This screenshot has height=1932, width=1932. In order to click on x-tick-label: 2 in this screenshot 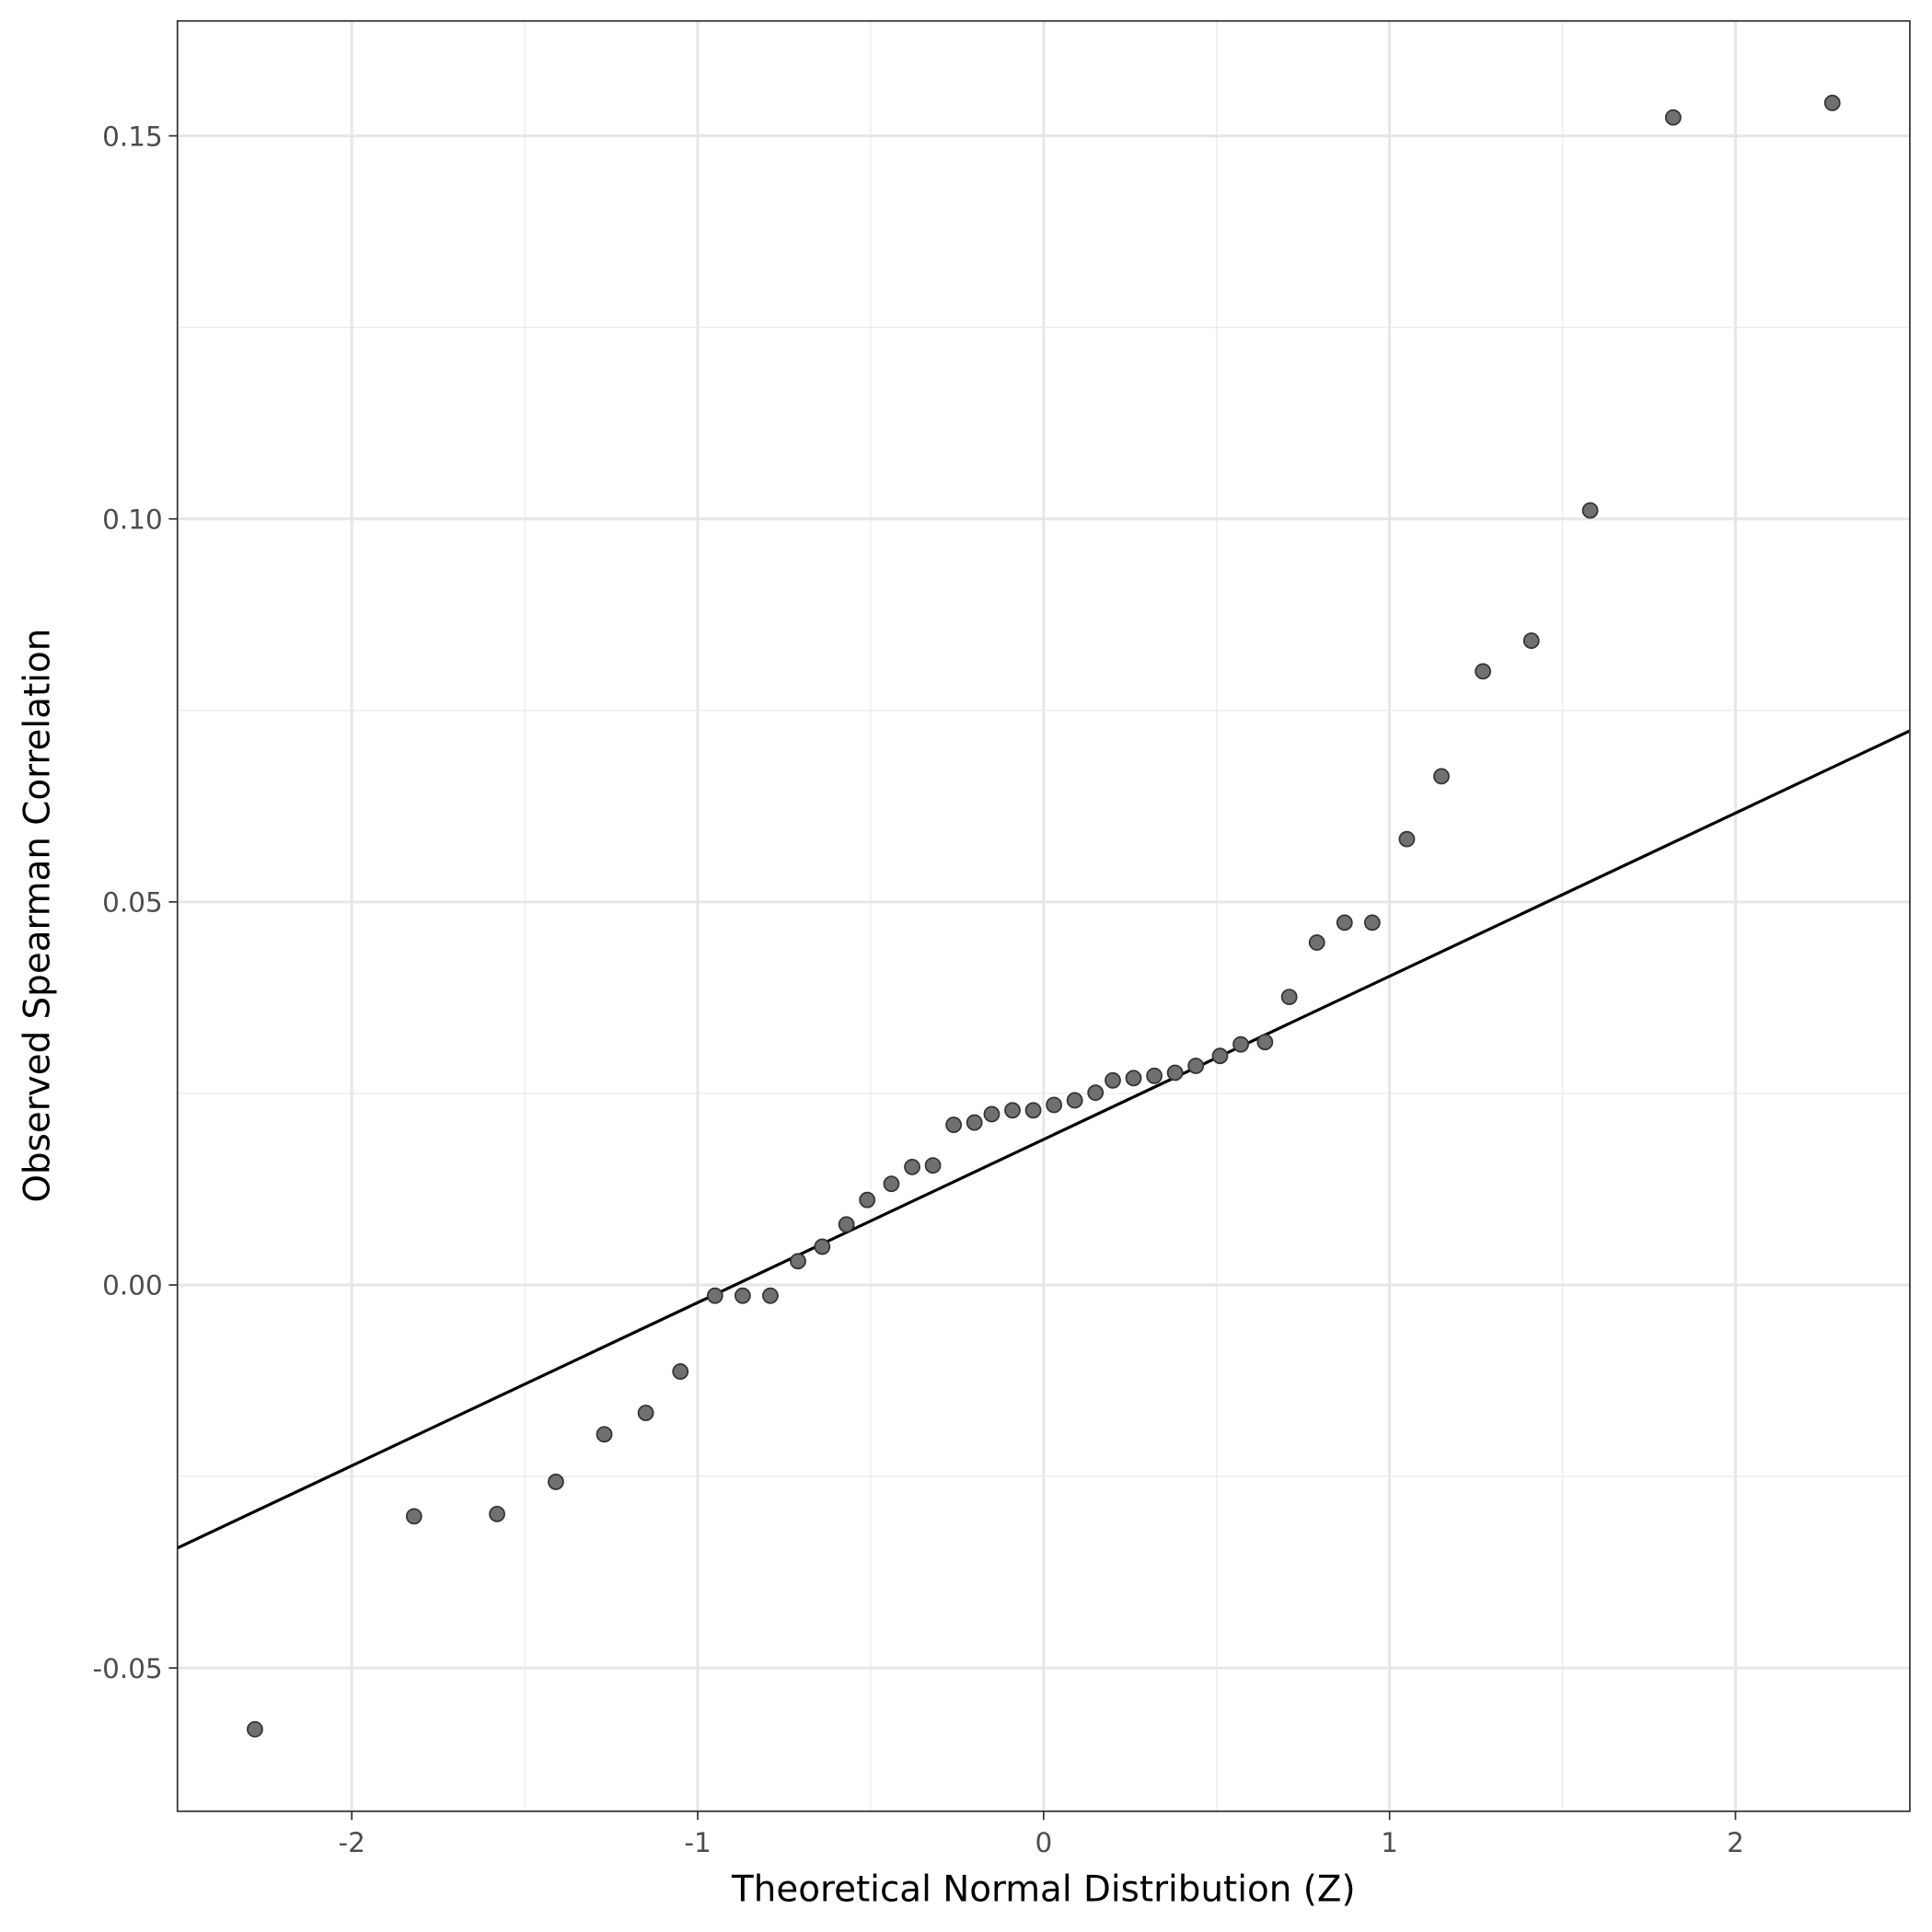, I will do `click(1736, 1843)`.